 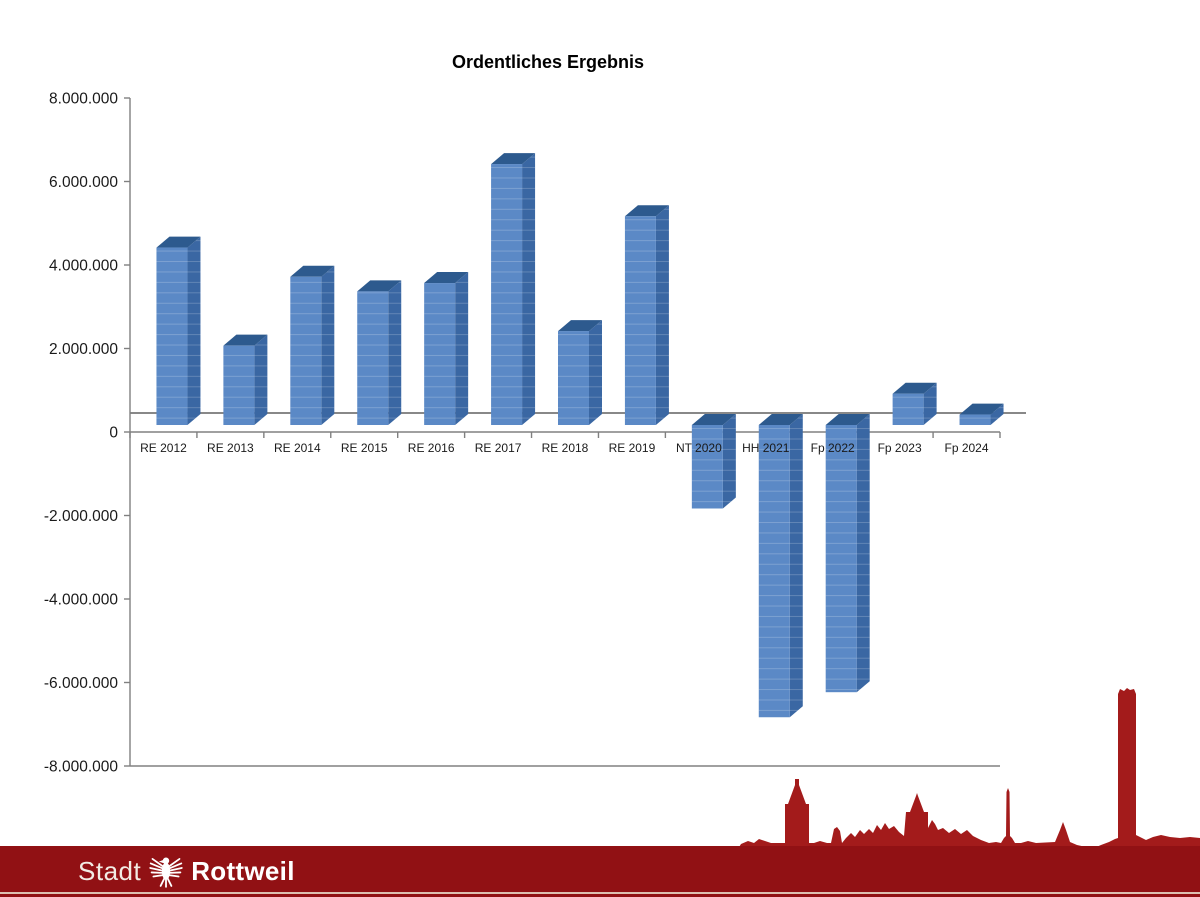 I want to click on footer-bar: Stadt Rottweil, so click(x=600, y=871).